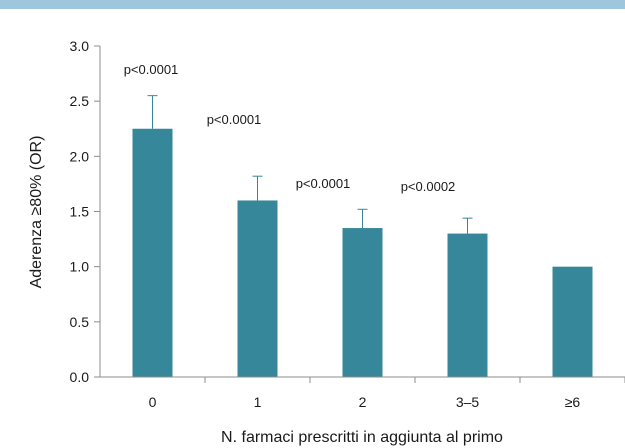 The image size is (625, 448). What do you see at coordinates (258, 402) in the screenshot?
I see `x-tick-label: 1` at bounding box center [258, 402].